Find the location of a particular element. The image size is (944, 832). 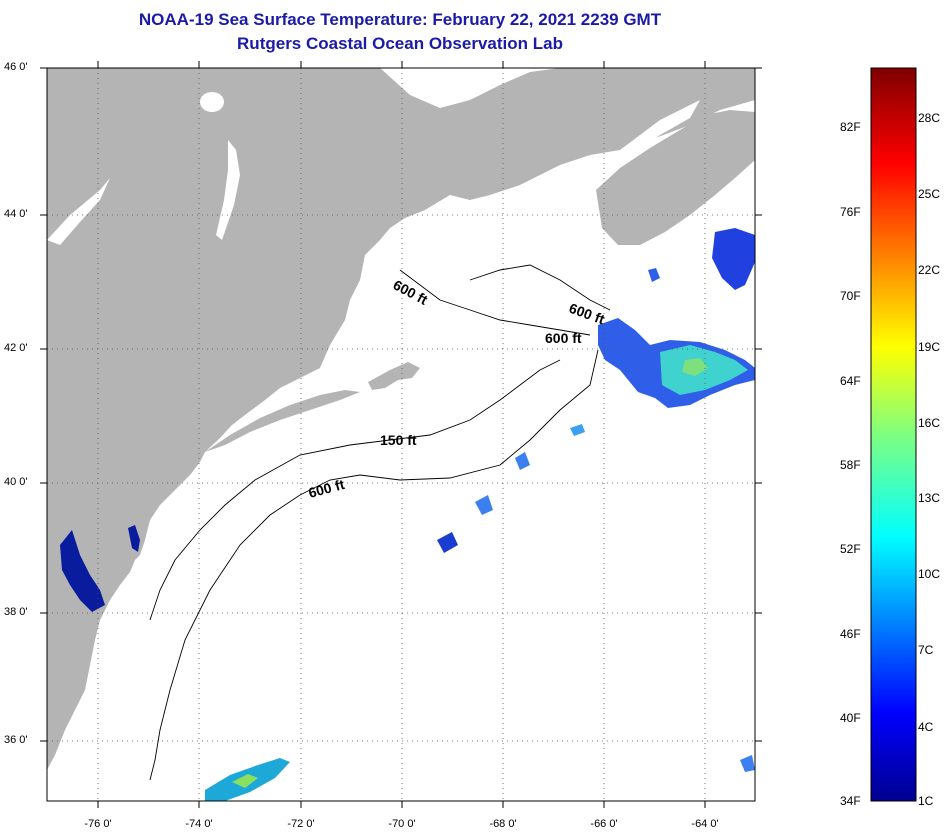

colorbar-f-label: 46F is located at coordinates (850, 634).